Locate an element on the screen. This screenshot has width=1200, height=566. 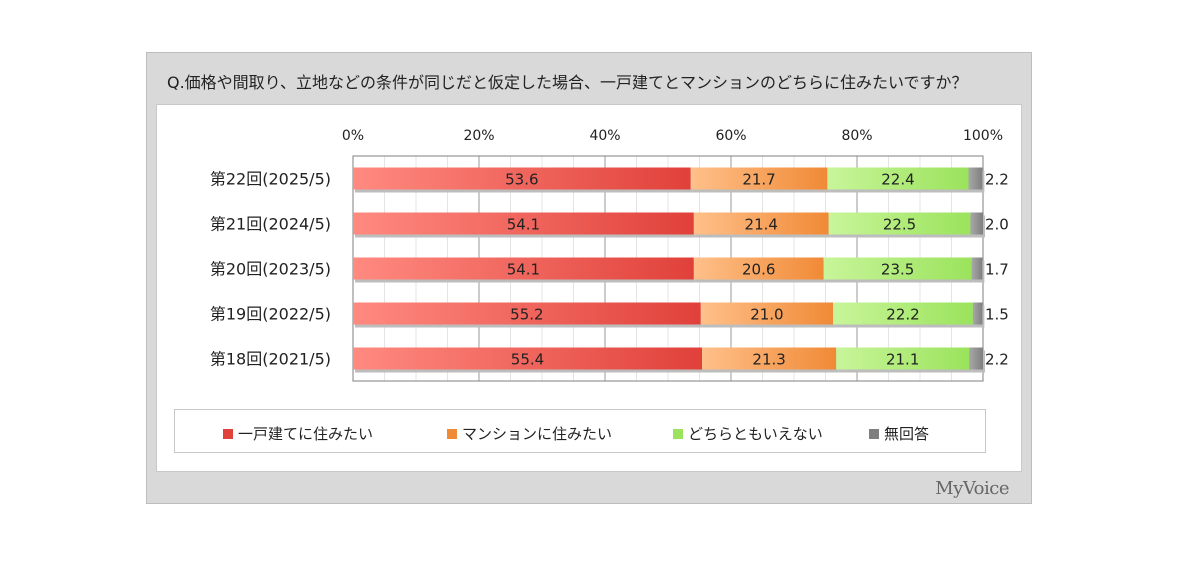
legend-label: 一戸建てに住みたい is located at coordinates (306, 434).